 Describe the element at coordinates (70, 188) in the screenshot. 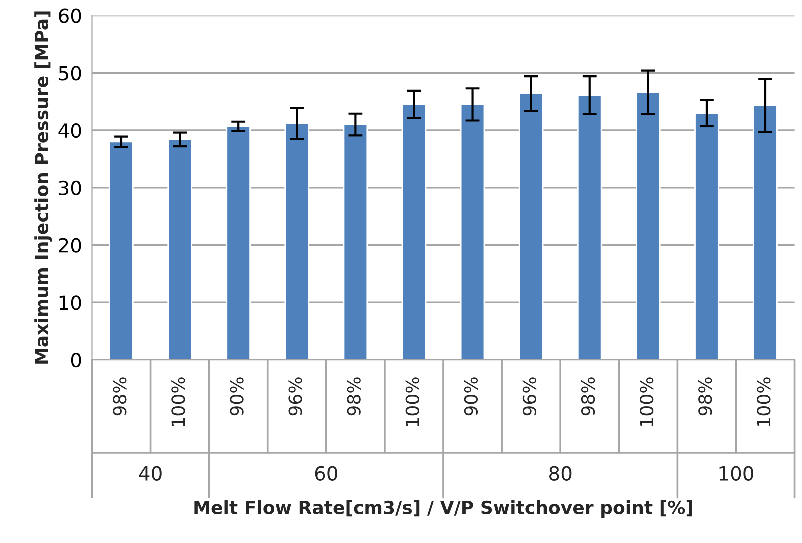

I see `y-tick-label: 30` at that location.